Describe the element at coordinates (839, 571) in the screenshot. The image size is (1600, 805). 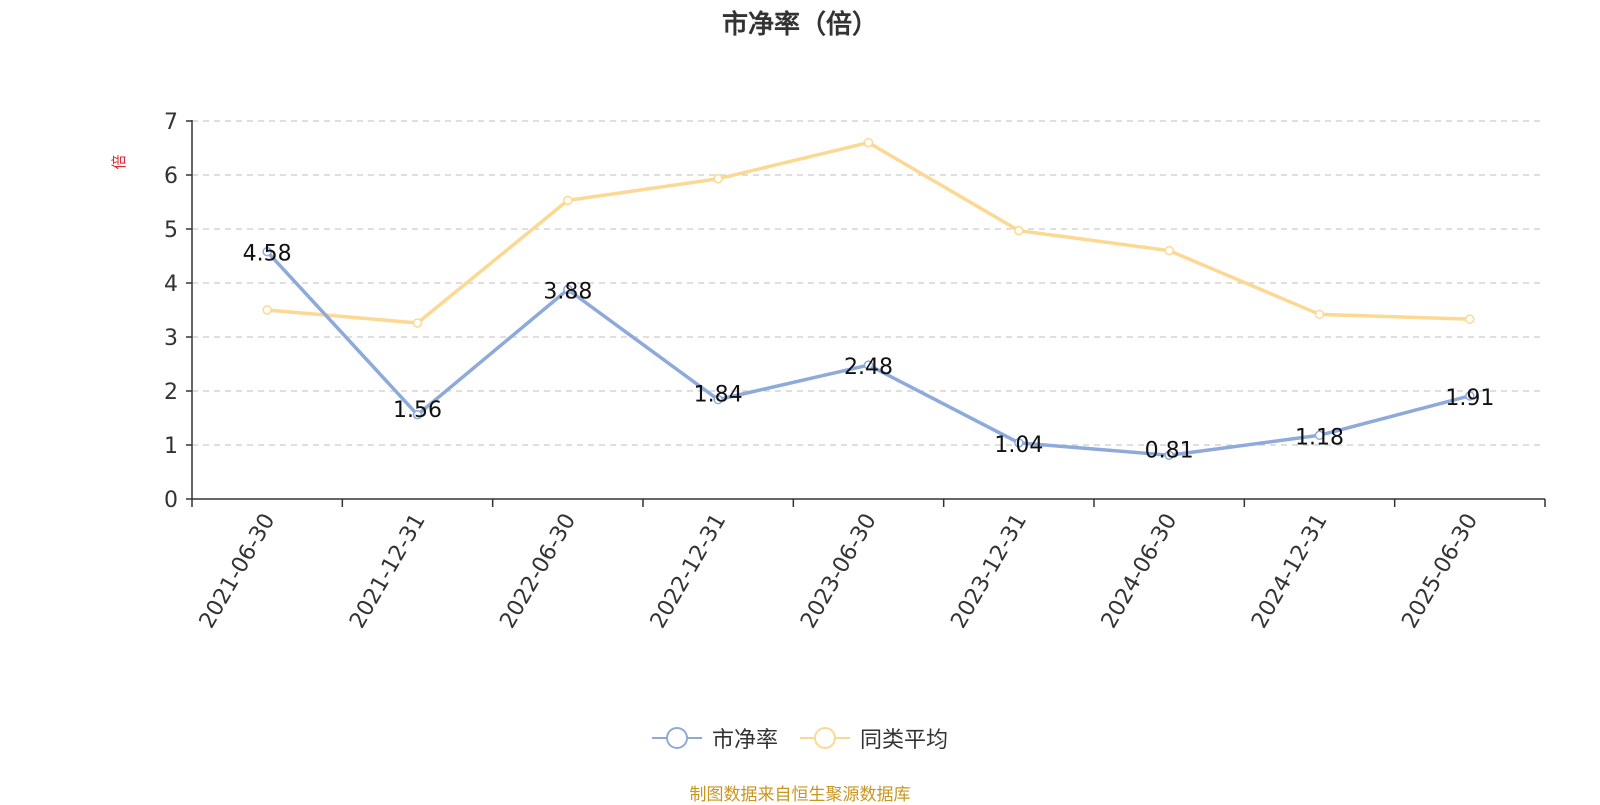
I see `x-tick-label: 2023-06-30` at that location.